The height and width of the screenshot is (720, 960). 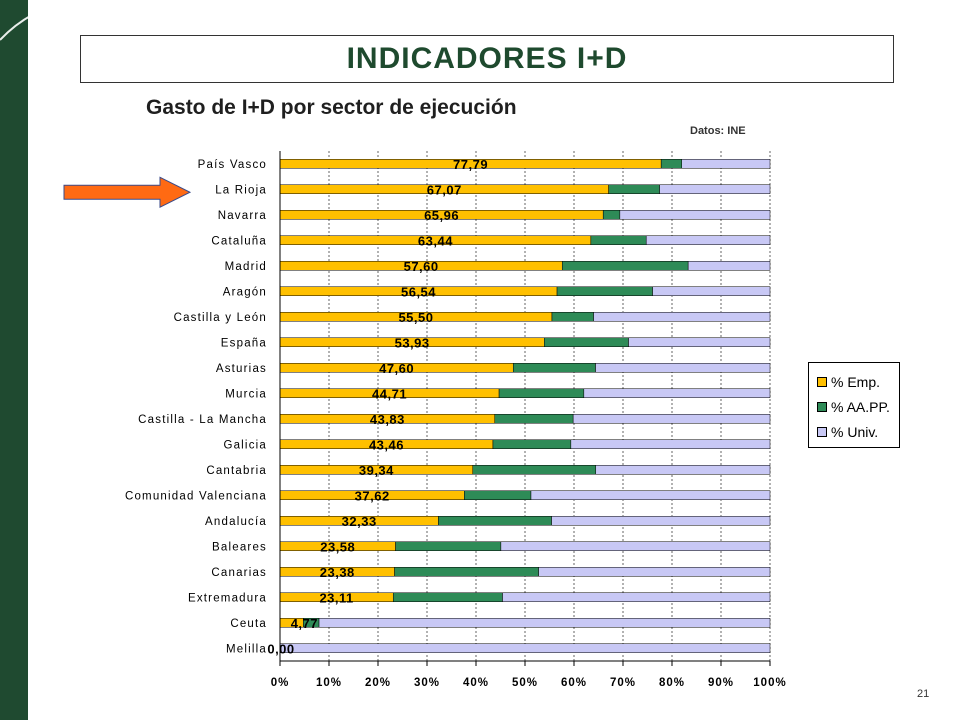 I want to click on sidebar-arc-decoration, so click(x=38, y=20).